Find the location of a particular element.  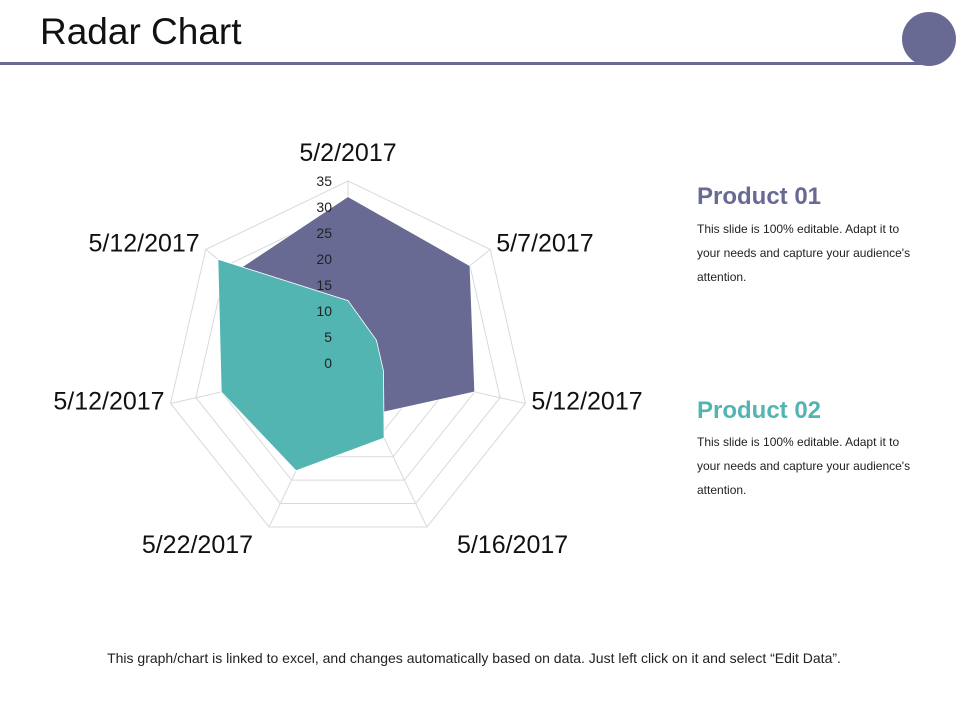

radial-tick-label: 20 is located at coordinates (324, 259).